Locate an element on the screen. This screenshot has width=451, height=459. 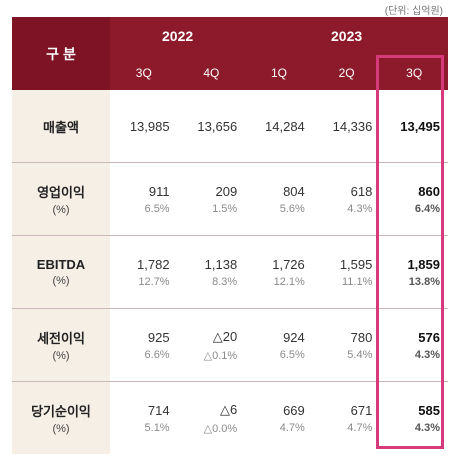
cell-percent: 5.4% is located at coordinates (360, 354).